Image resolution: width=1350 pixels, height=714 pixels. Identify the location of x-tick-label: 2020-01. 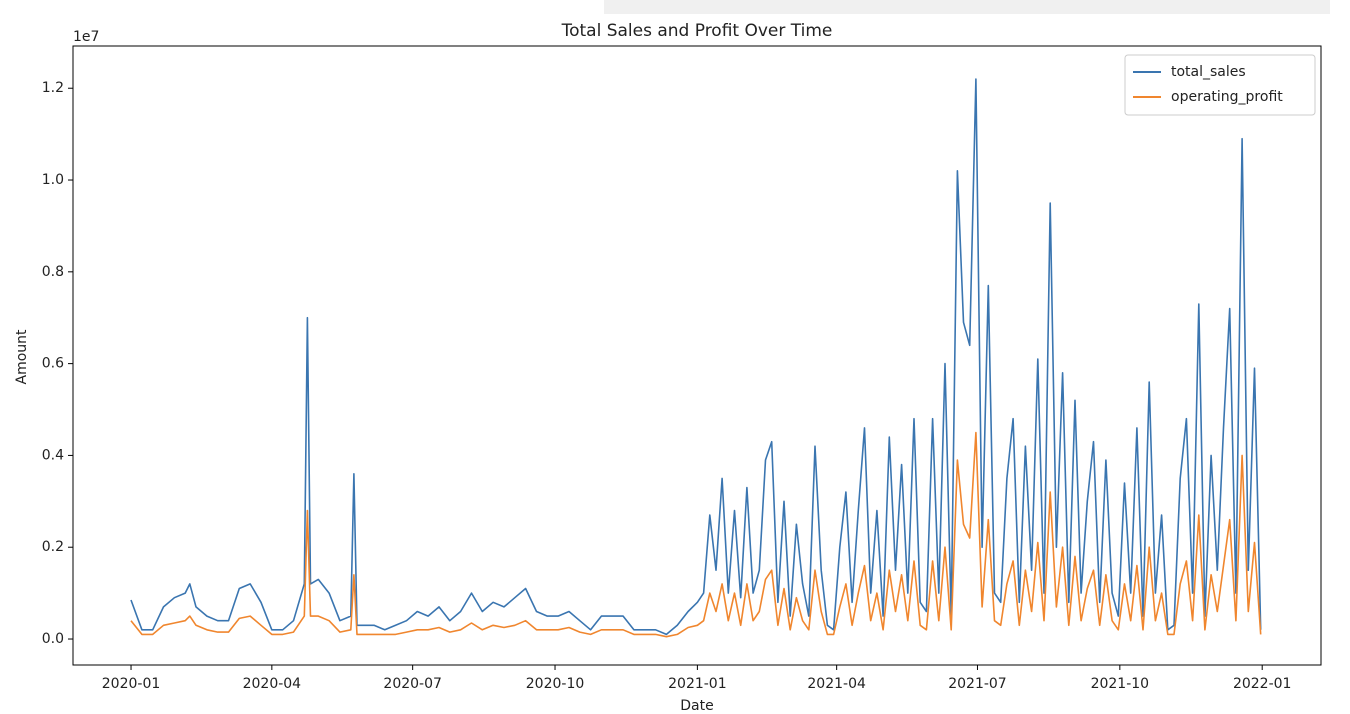
(131, 684).